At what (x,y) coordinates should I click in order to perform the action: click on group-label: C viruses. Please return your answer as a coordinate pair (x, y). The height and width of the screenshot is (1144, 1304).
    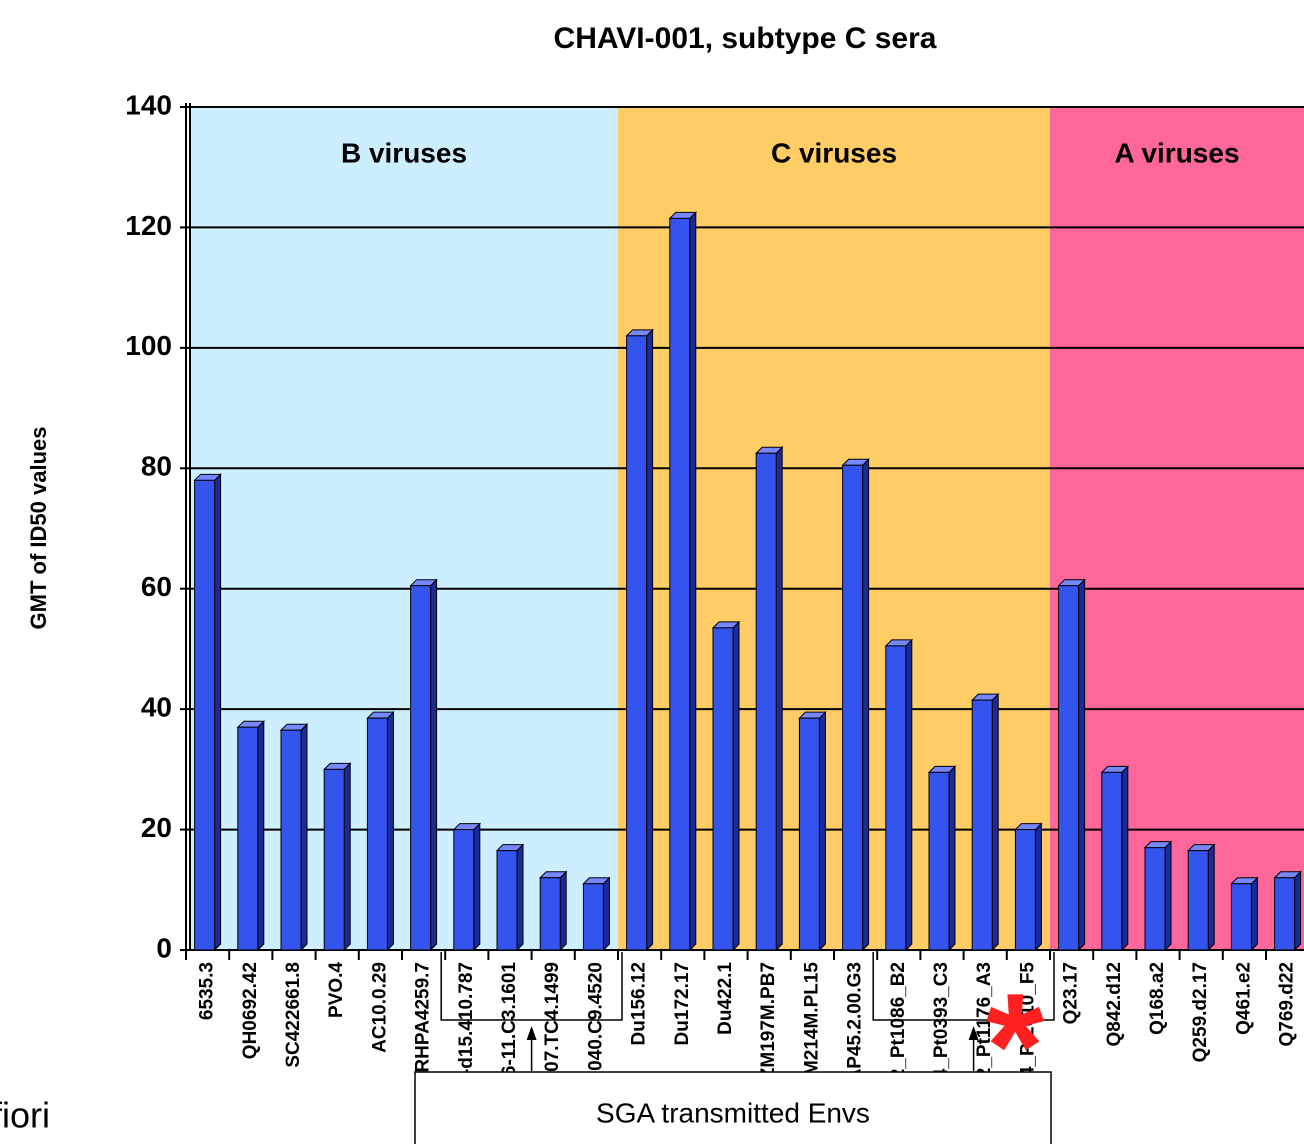
    Looking at the image, I should click on (834, 152).